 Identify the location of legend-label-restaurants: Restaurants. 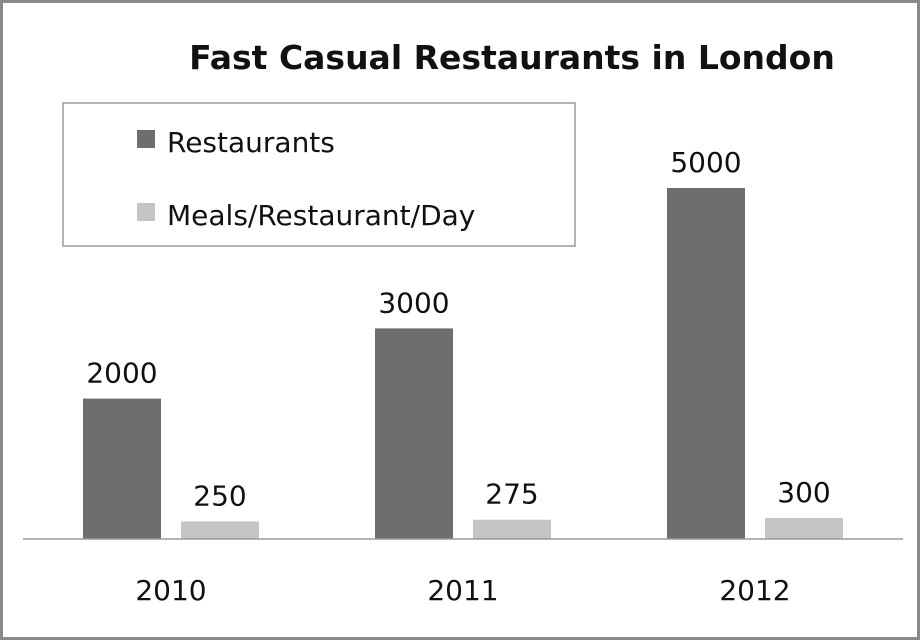
(251, 142).